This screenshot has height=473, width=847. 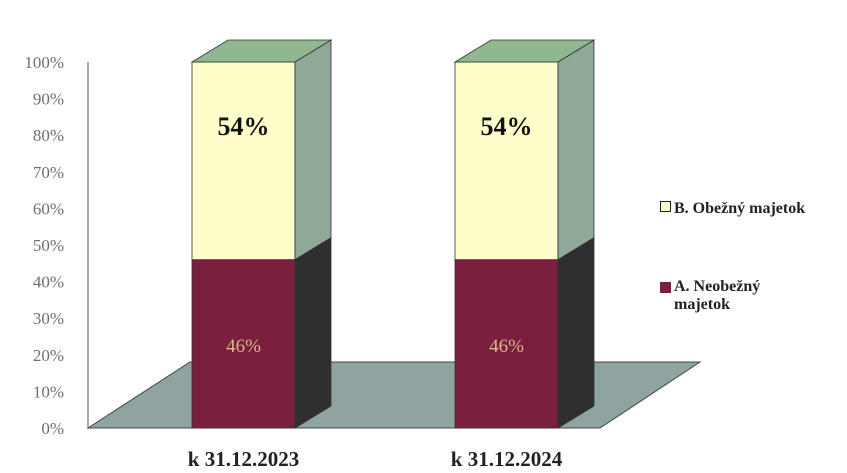 What do you see at coordinates (665, 206) in the screenshot?
I see `legend-swatch-obezny` at bounding box center [665, 206].